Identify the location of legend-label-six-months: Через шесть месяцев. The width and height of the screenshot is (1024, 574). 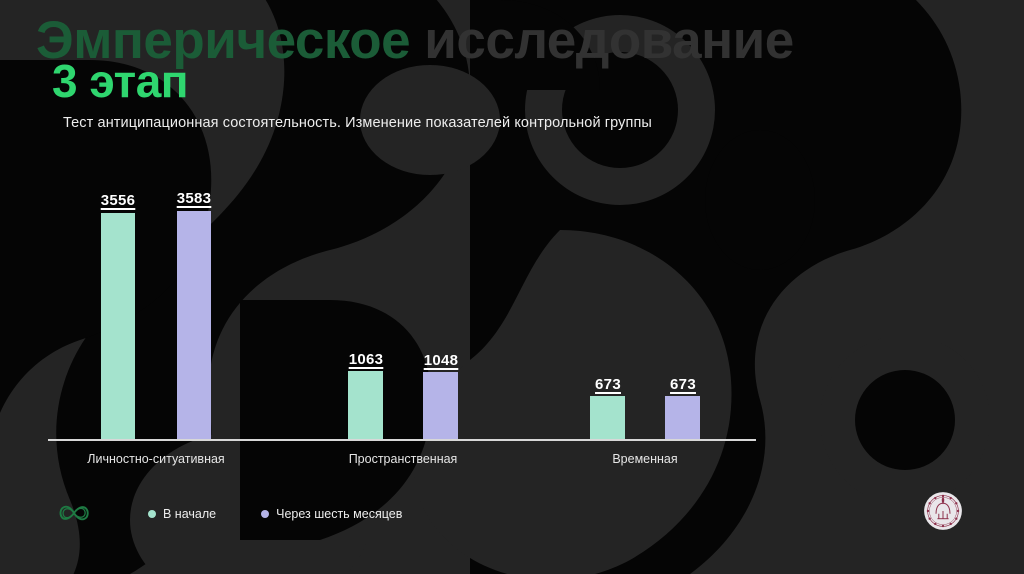
(339, 514).